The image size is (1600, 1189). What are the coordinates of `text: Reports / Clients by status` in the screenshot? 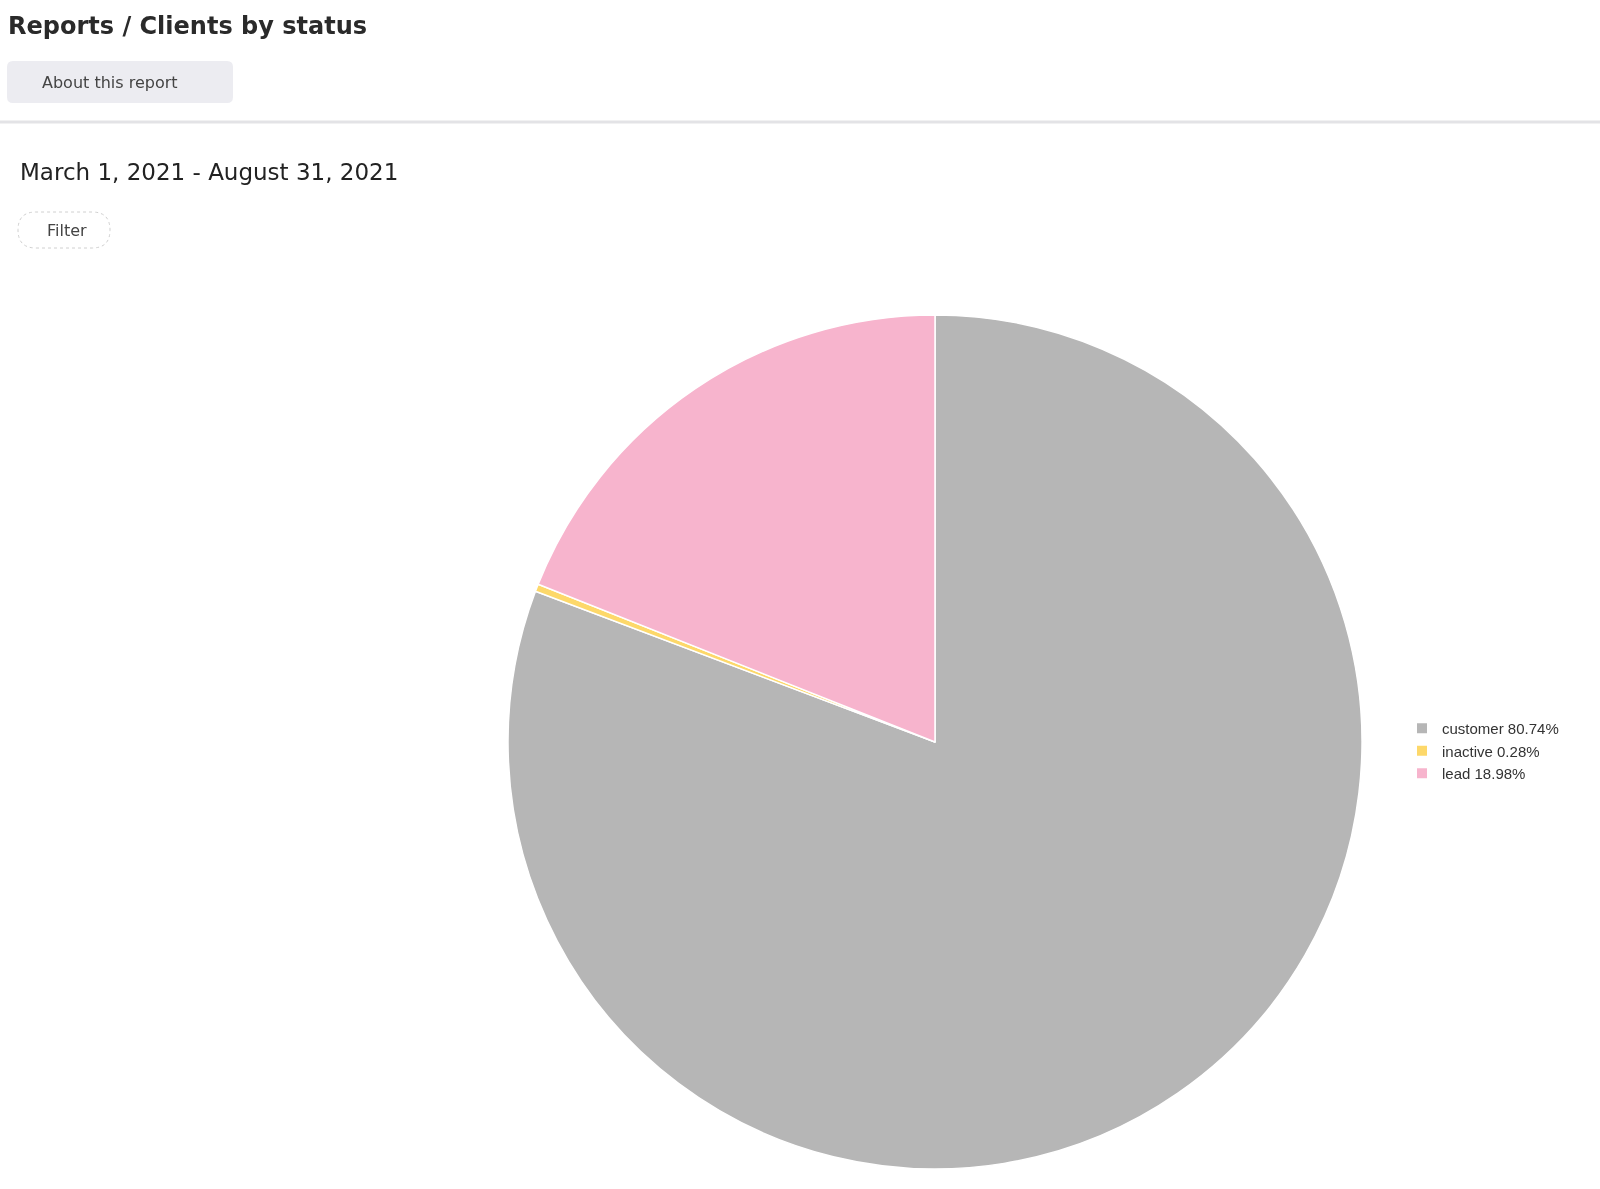 It's located at (188, 26).